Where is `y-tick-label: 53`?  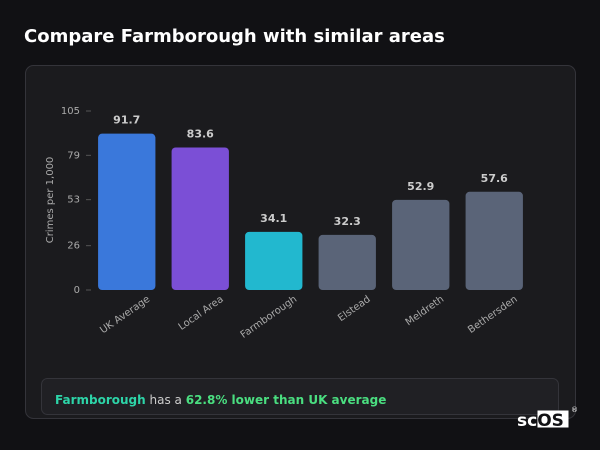 y-tick-label: 53 is located at coordinates (73, 200).